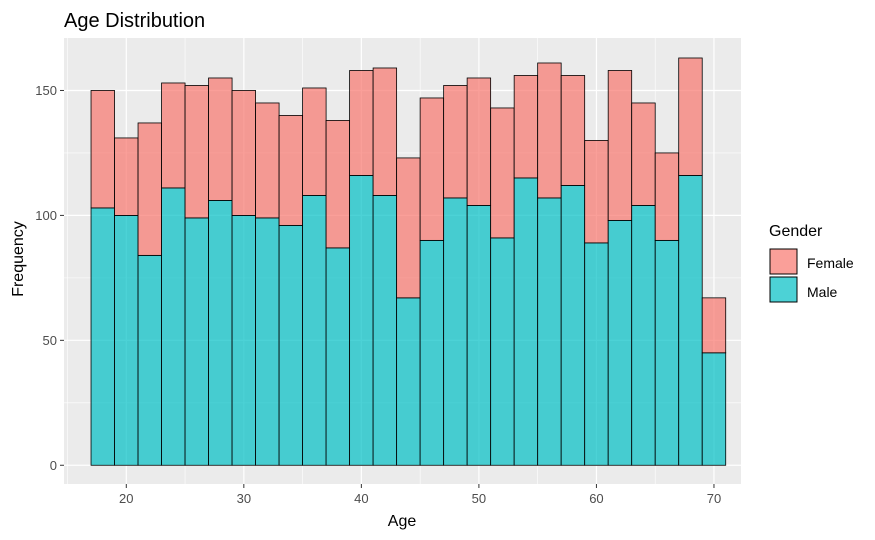 The width and height of the screenshot is (875, 540). Describe the element at coordinates (822, 292) in the screenshot. I see `legend-label-male: Male` at that location.